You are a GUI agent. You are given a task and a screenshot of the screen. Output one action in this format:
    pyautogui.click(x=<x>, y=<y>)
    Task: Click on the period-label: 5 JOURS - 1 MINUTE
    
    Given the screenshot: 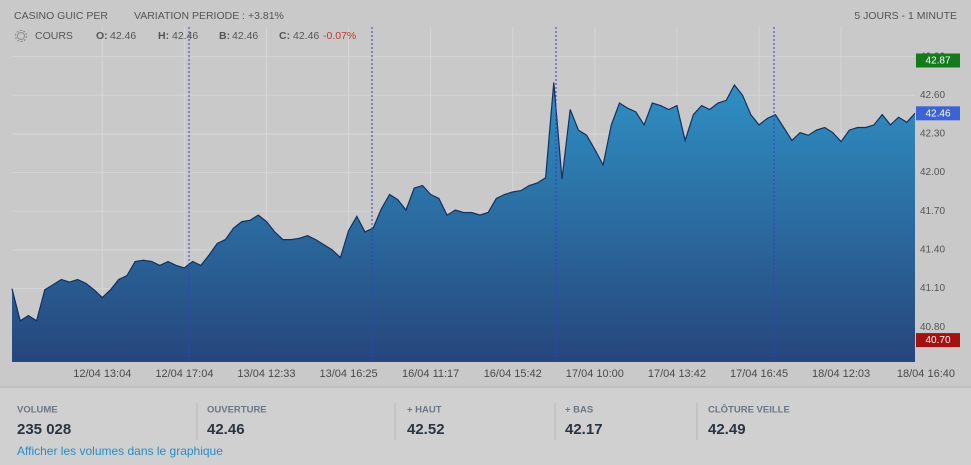 What is the action you would take?
    pyautogui.click(x=905, y=16)
    